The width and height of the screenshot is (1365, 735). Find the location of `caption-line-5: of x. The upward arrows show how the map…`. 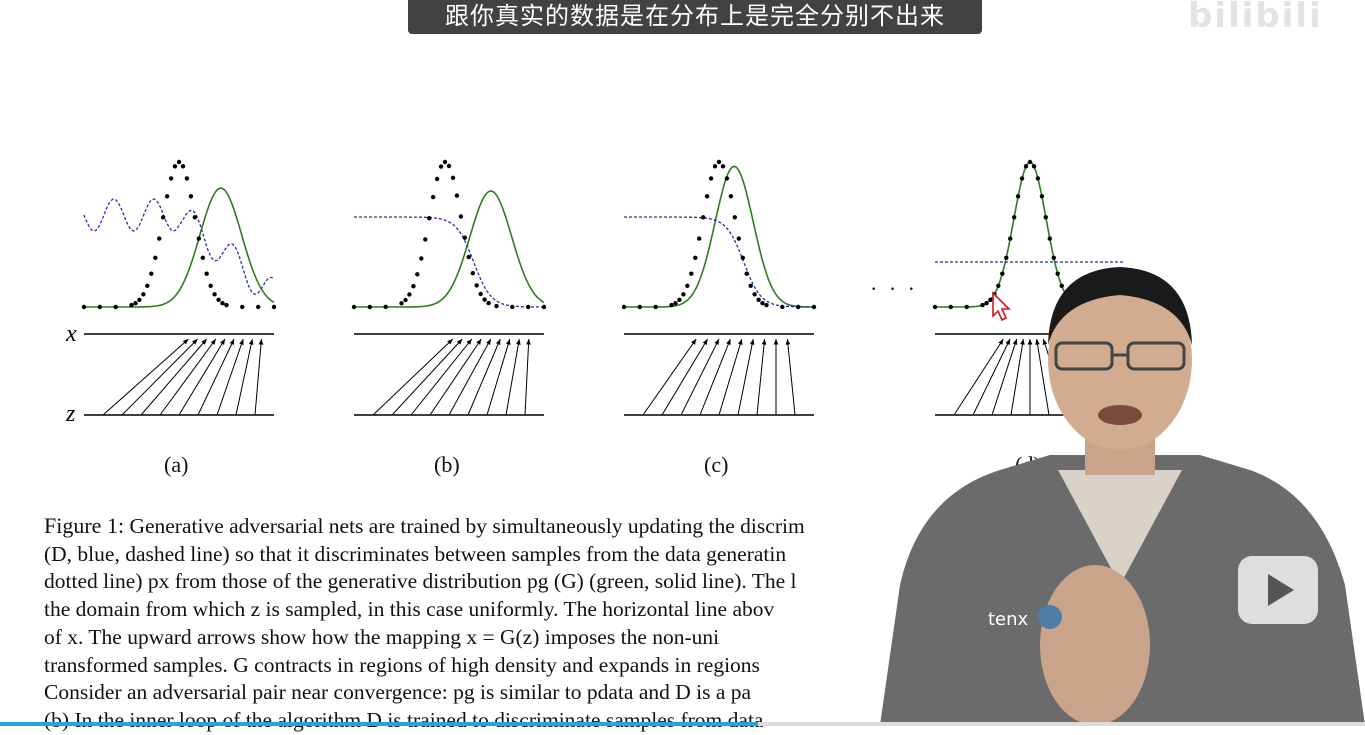

caption-line-5: of x. The upward arrows show how the map… is located at coordinates (382, 636).